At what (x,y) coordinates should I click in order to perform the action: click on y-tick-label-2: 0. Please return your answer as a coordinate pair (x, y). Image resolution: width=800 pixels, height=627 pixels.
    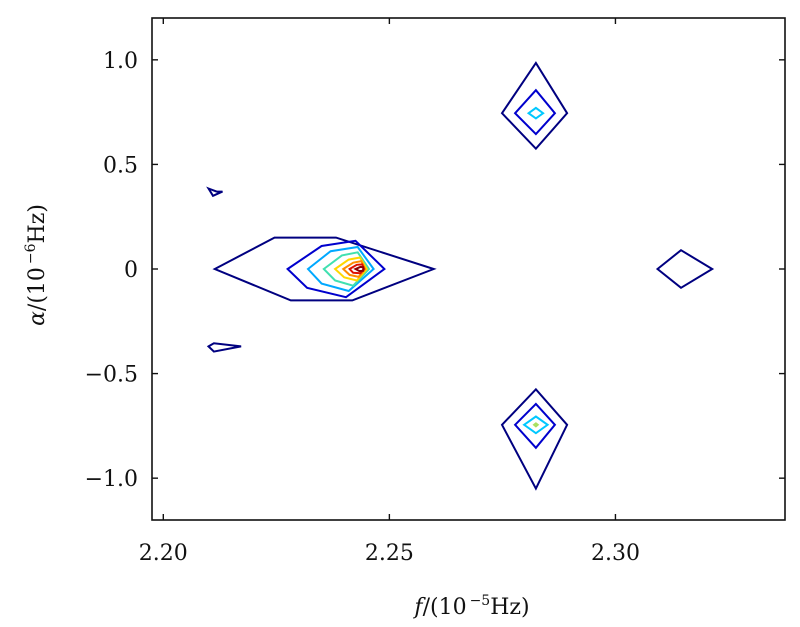
    Looking at the image, I should click on (131, 270).